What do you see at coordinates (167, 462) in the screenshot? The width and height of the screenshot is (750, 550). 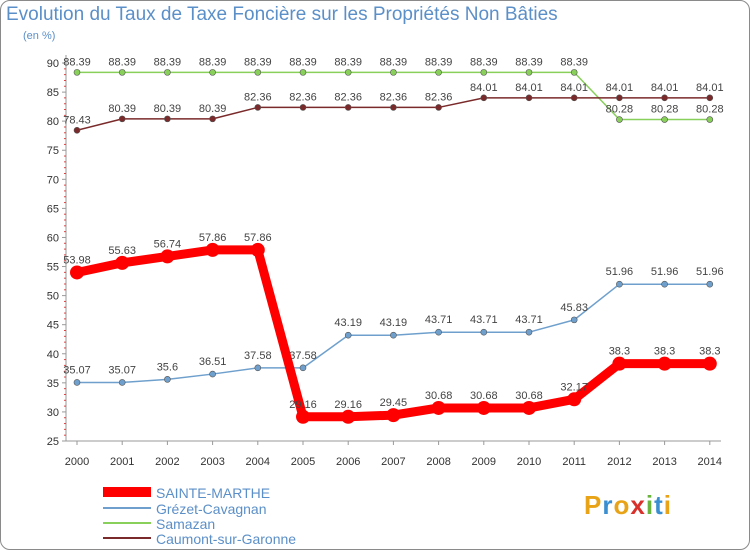 I see `x-tick-label-2002: 2002` at bounding box center [167, 462].